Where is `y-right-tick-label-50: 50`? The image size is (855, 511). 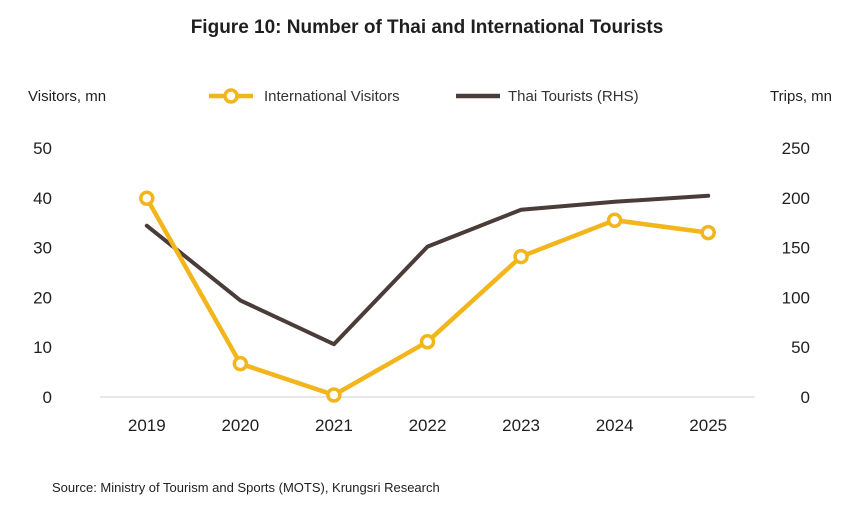 y-right-tick-label-50: 50 is located at coordinates (800, 347).